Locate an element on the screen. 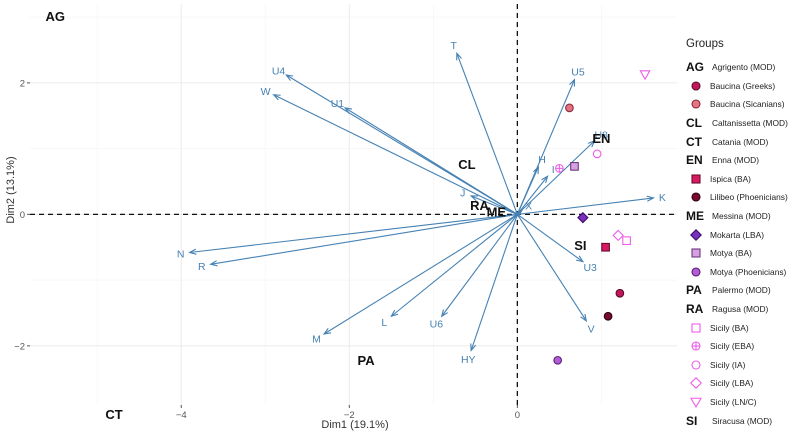  loading-label-I: I is located at coordinates (553, 170).